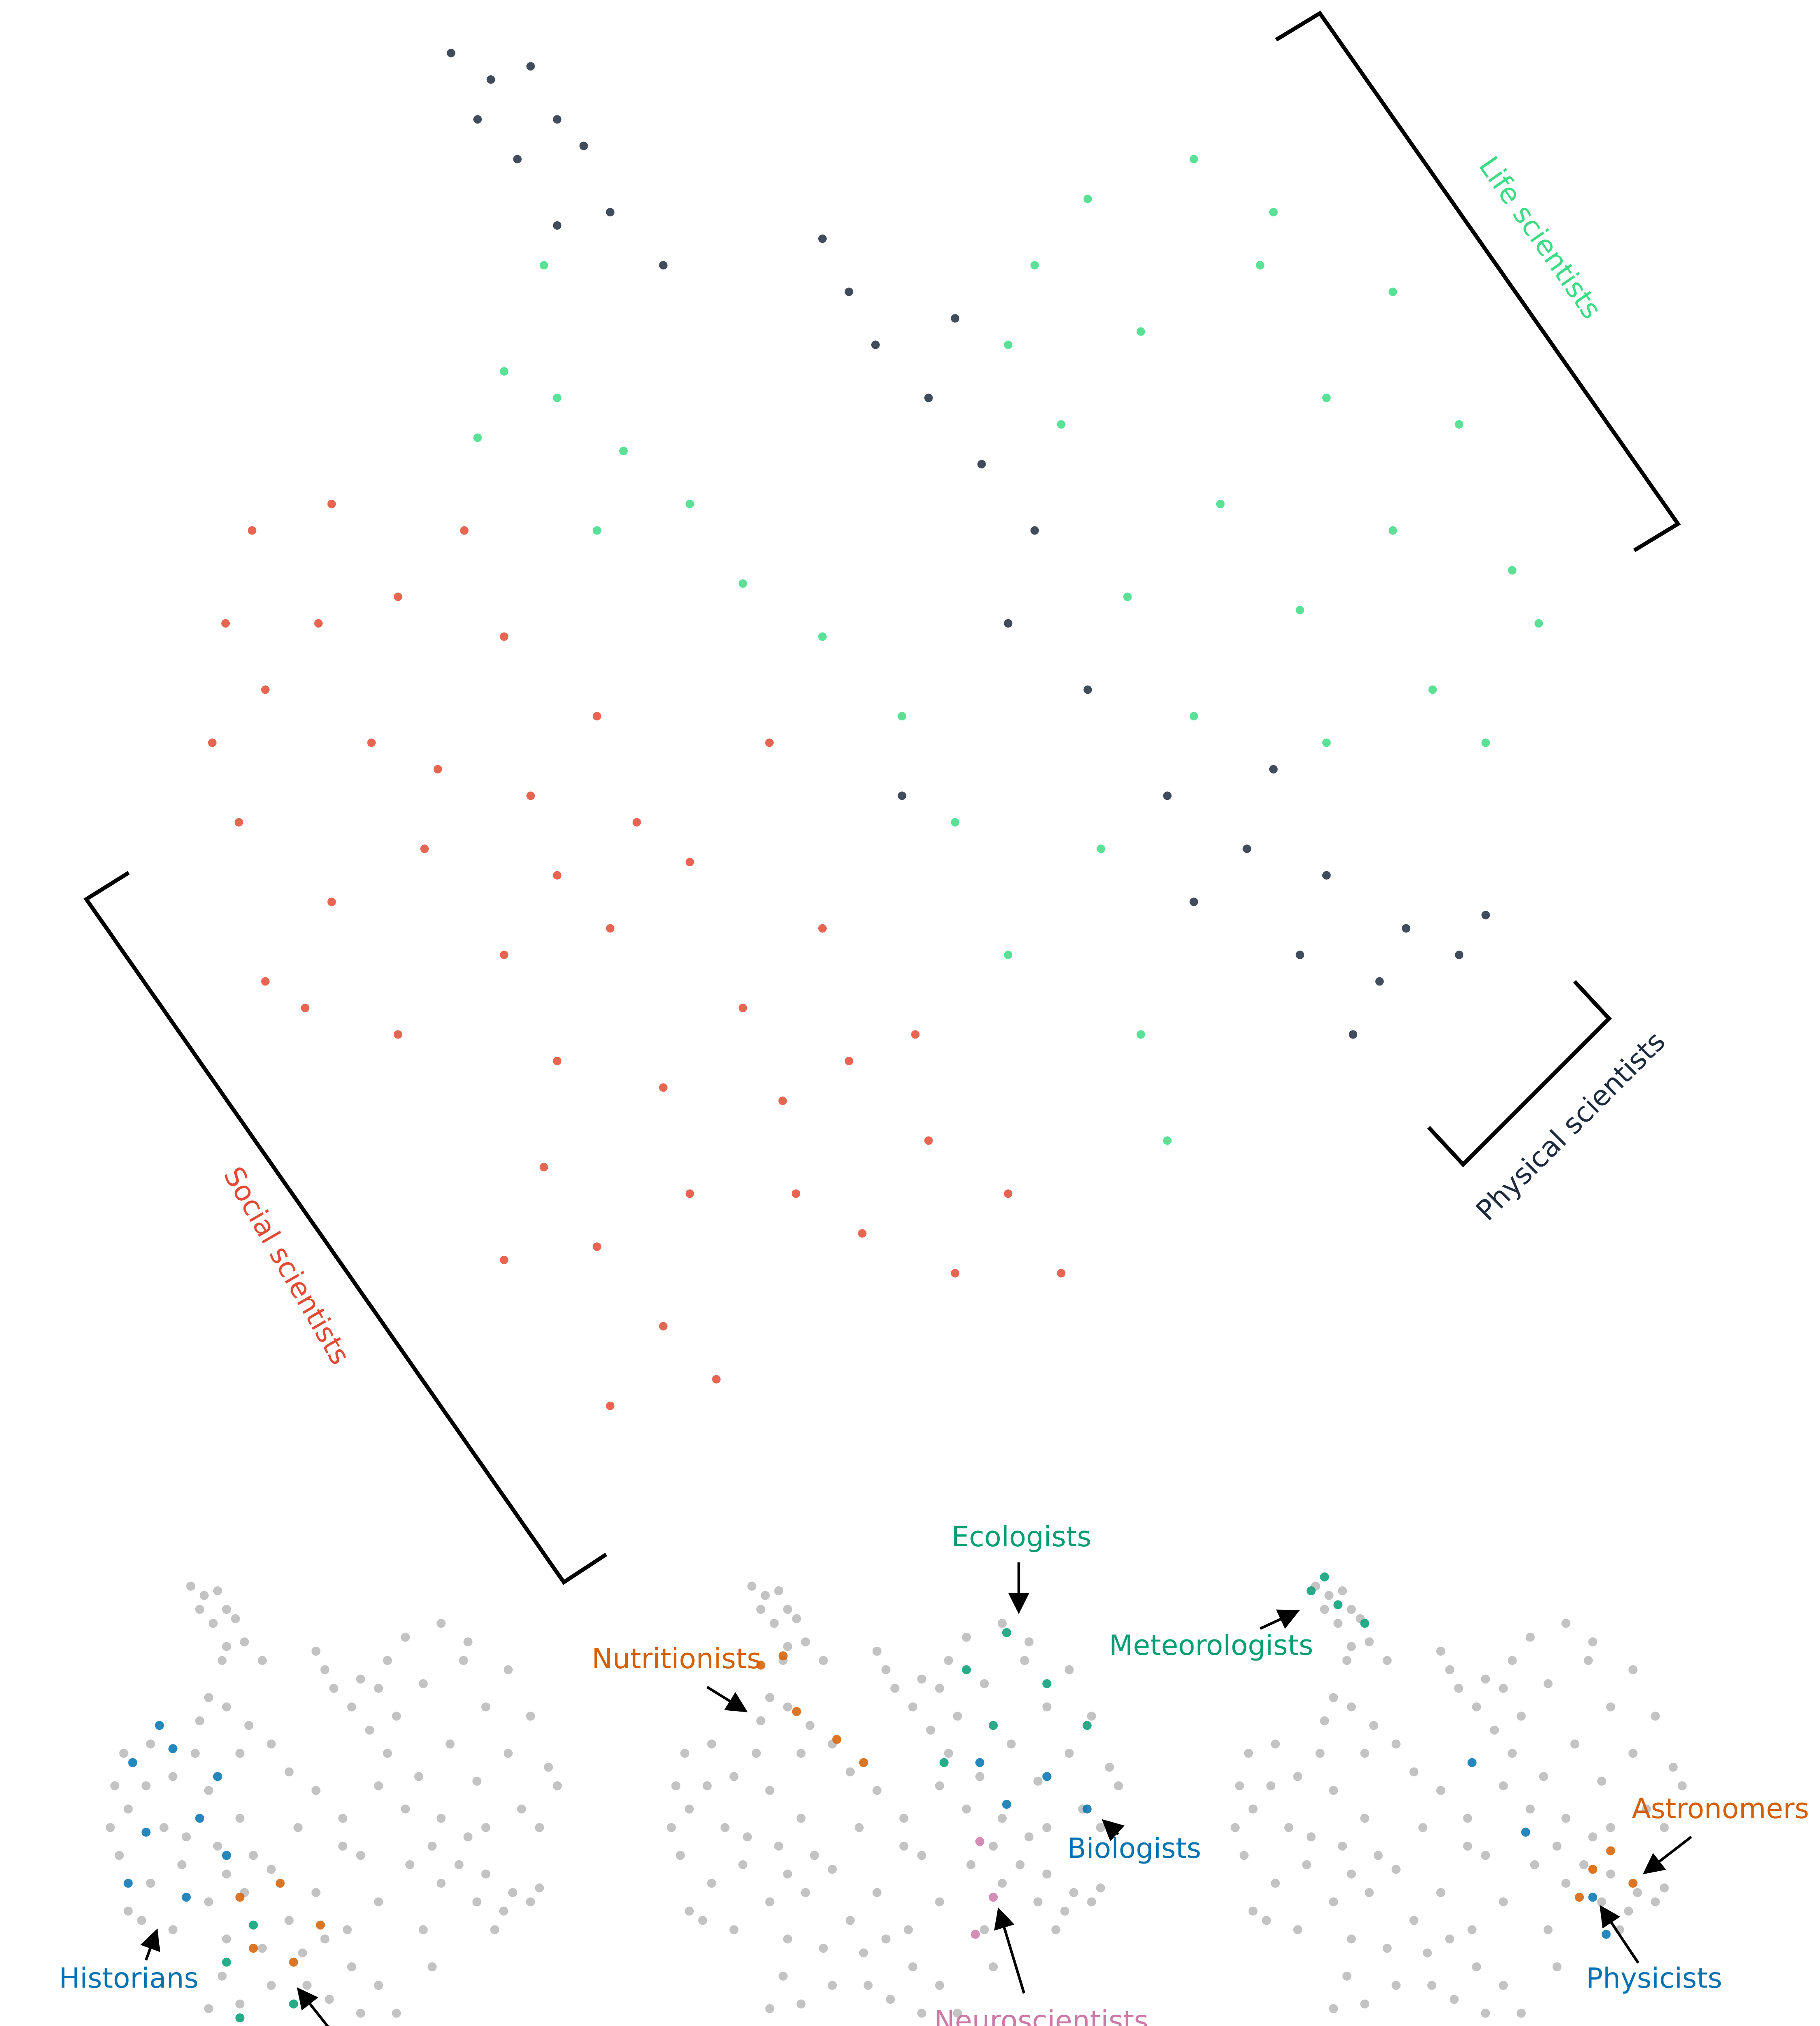 The width and height of the screenshot is (1820, 2026). I want to click on series-label: Biologists, so click(1134, 1849).